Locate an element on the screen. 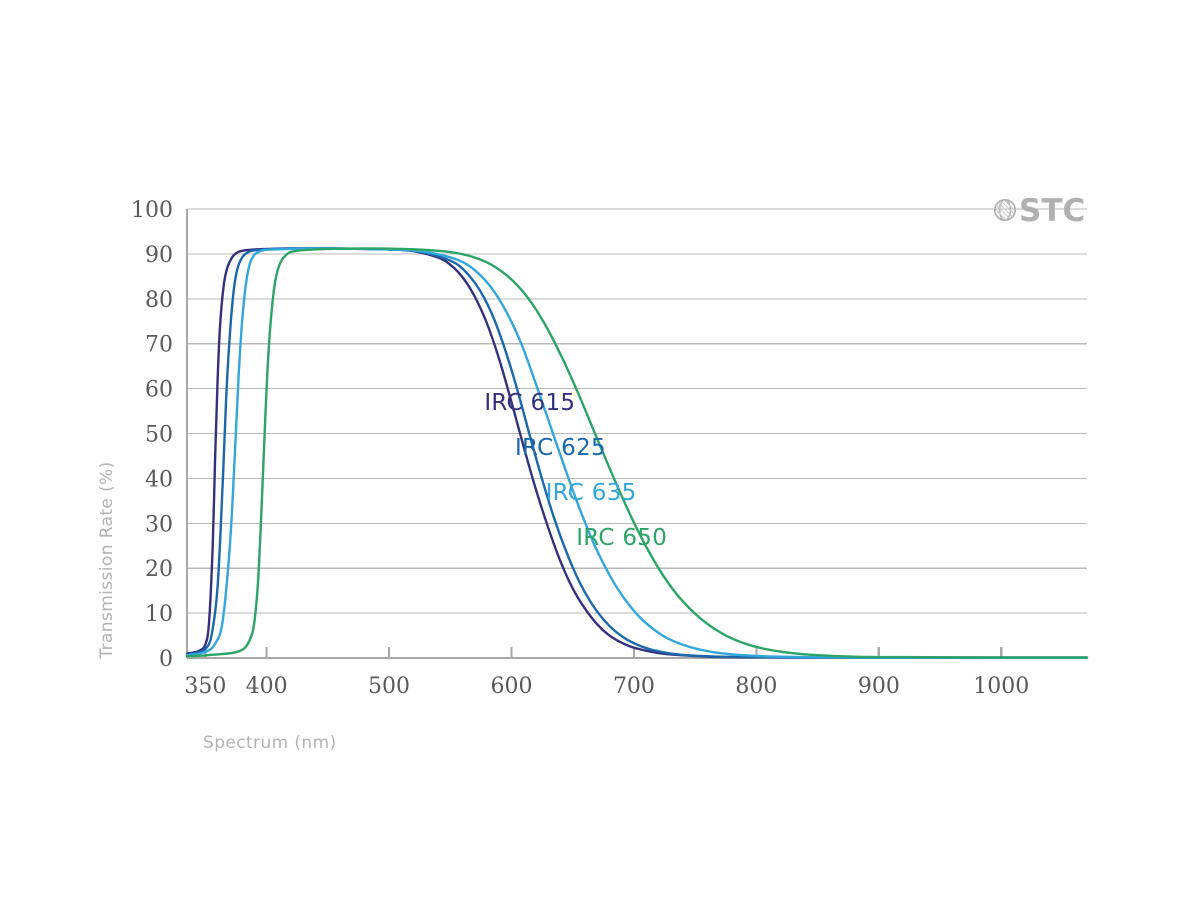  y-tick-label-0: 0 is located at coordinates (166, 659).